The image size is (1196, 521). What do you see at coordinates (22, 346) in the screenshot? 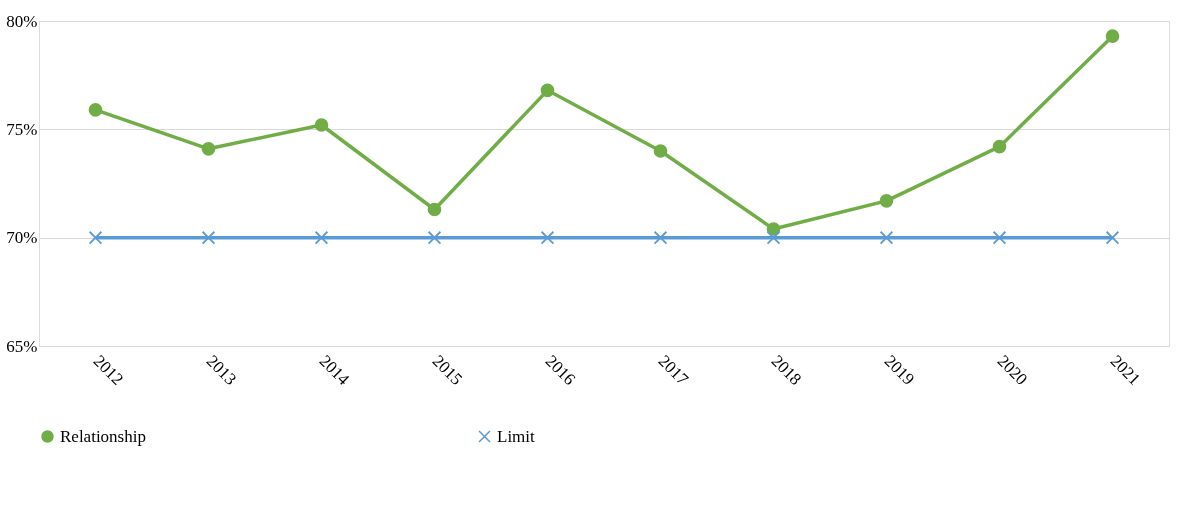
I see `y-tick-label: 65%` at bounding box center [22, 346].